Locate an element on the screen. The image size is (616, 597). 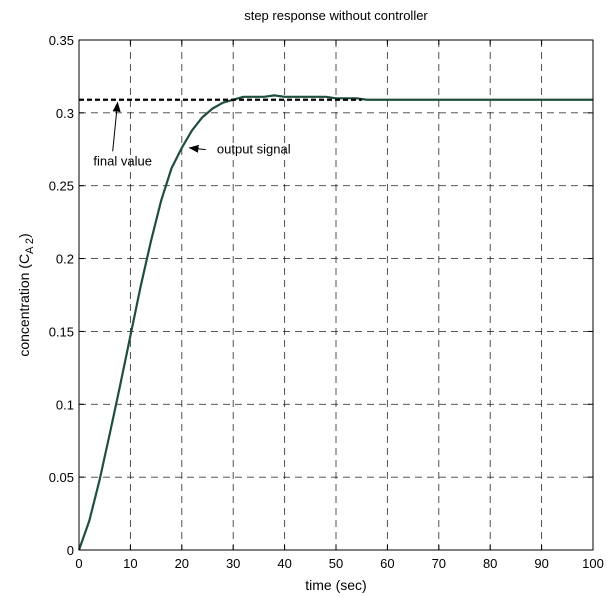
y-tick-label: 0.3 is located at coordinates (65, 113).